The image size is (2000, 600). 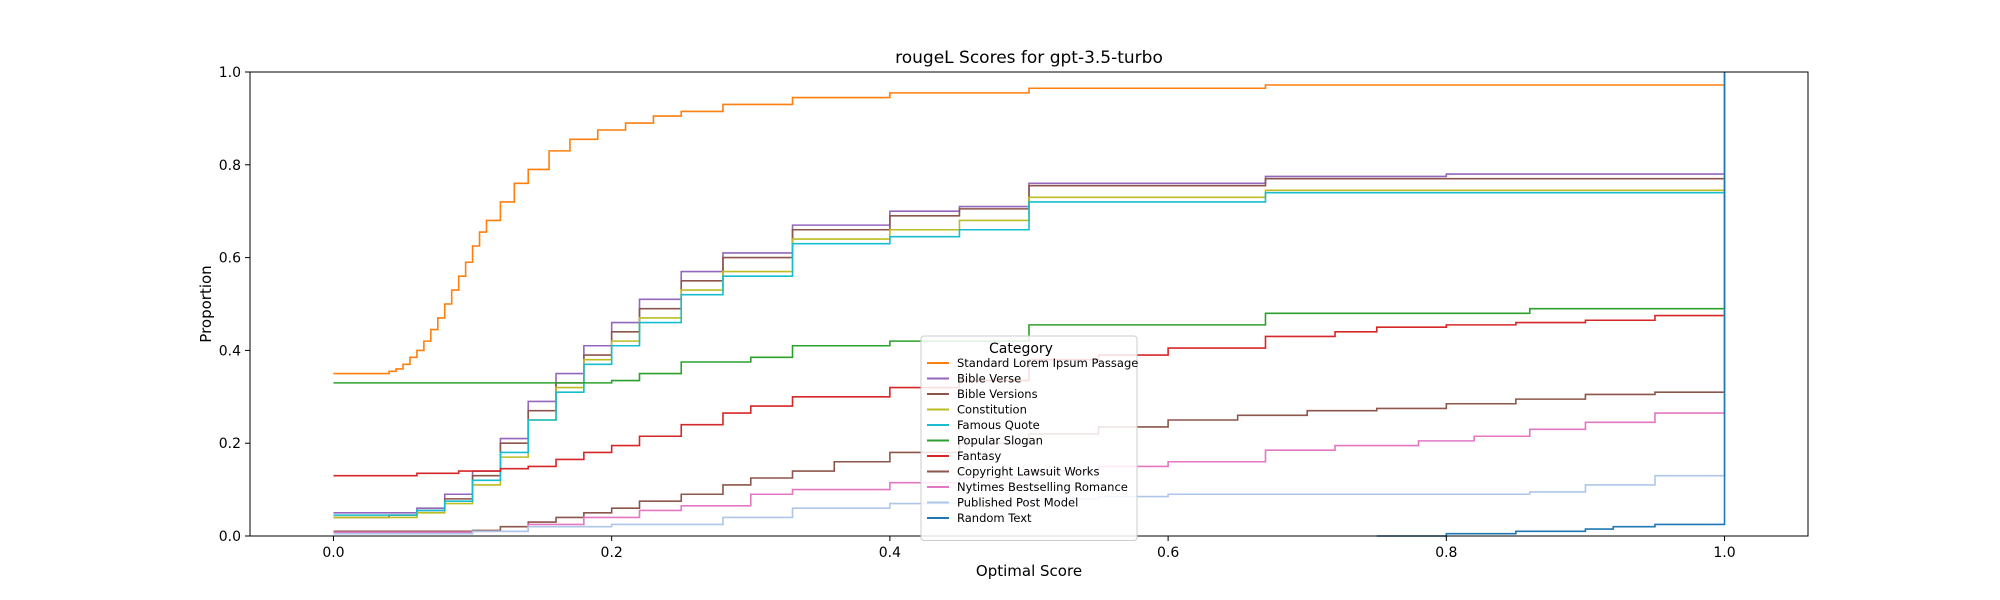 I want to click on y-tick-label: 0.6, so click(x=230, y=259).